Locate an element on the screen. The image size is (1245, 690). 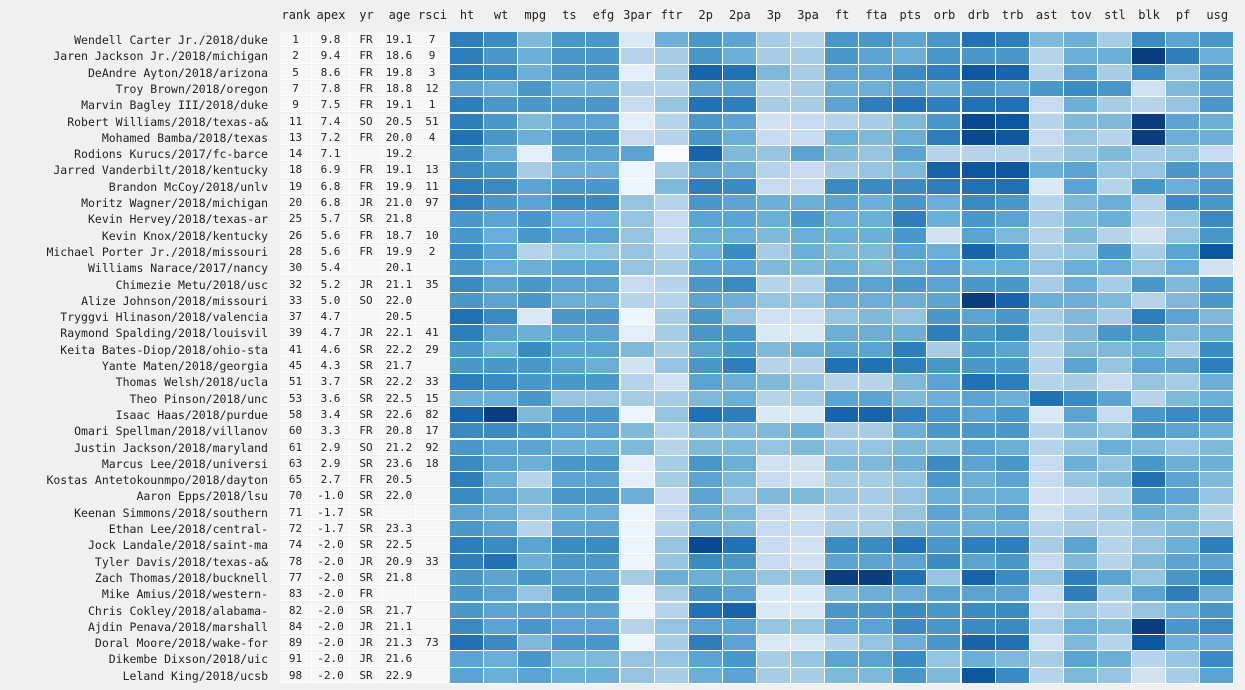
row-label: Tyler Davis/2018/texas-a& is located at coordinates (181, 561).